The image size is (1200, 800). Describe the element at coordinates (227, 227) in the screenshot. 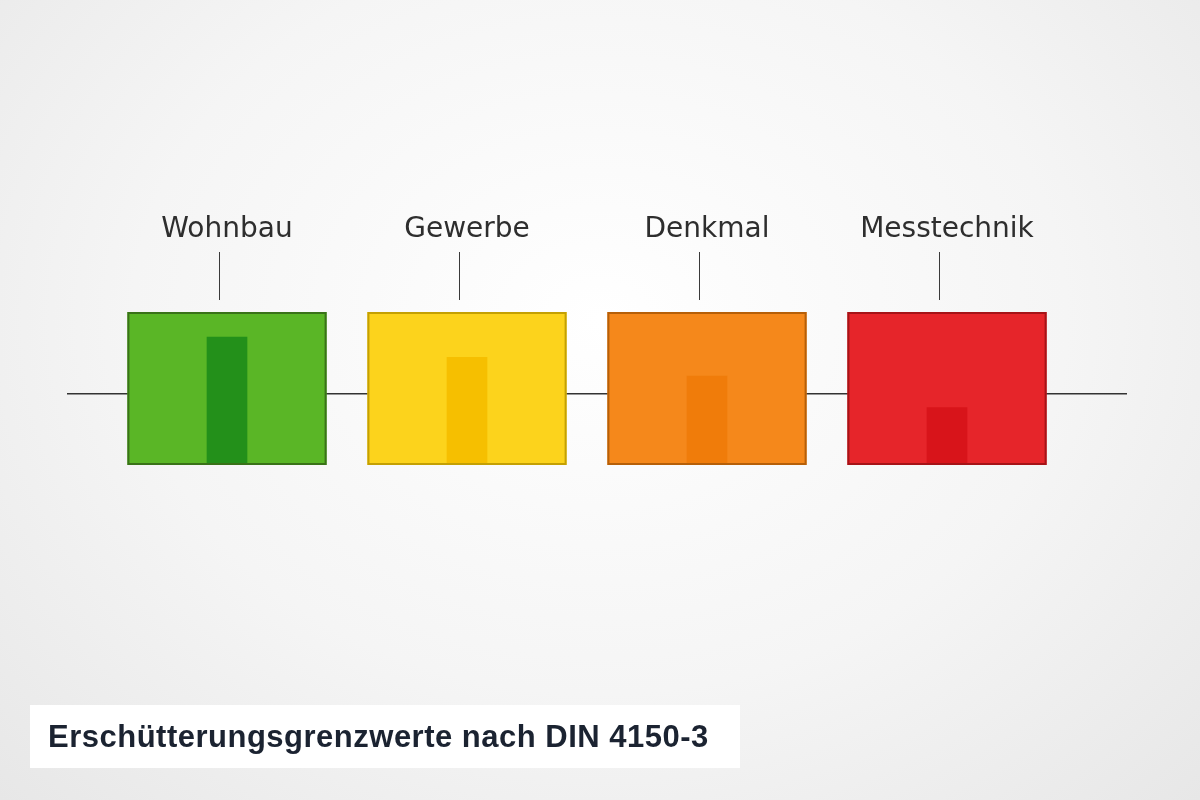

I see `x-tick-label: Wohnbau` at that location.